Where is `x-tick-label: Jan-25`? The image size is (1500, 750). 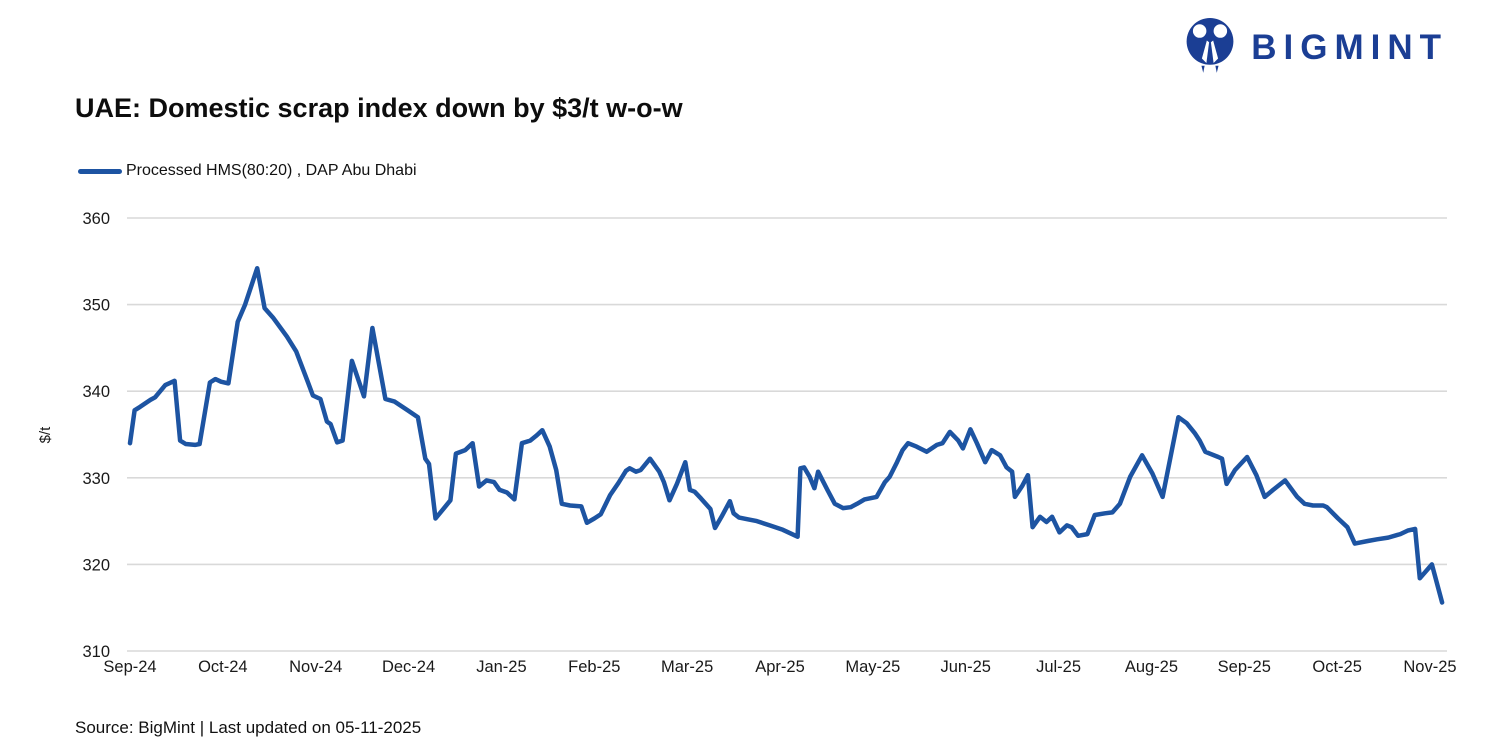
x-tick-label: Jan-25 is located at coordinates (501, 667).